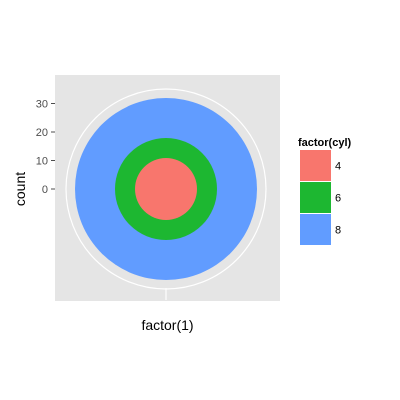 The image size is (400, 400). What do you see at coordinates (325, 143) in the screenshot?
I see `legend-title: factor(cyl)` at bounding box center [325, 143].